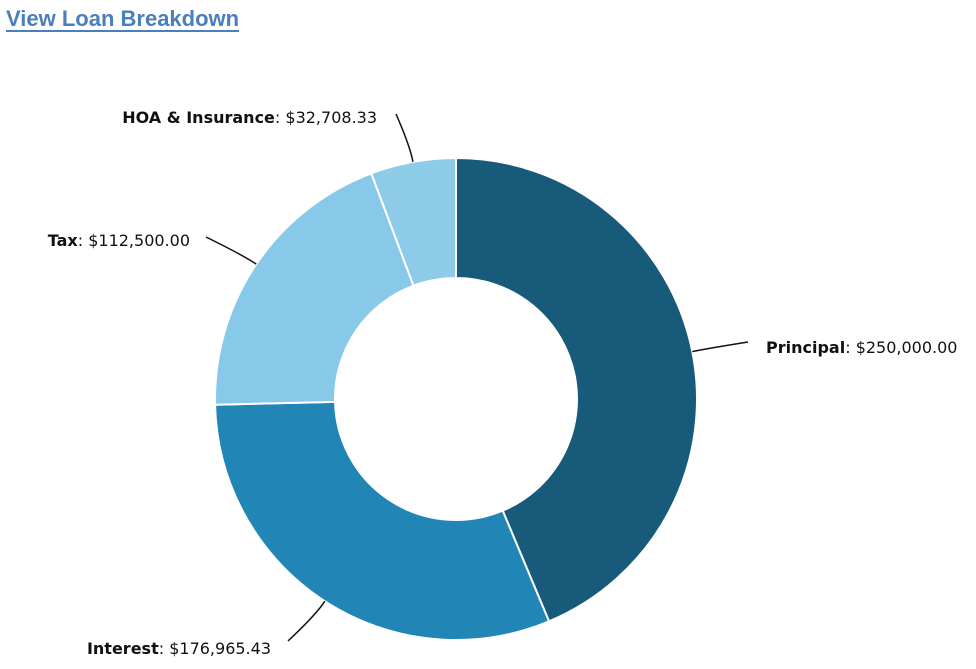  I want to click on data-label-interest: Interest: $176,965.43, so click(179, 648).